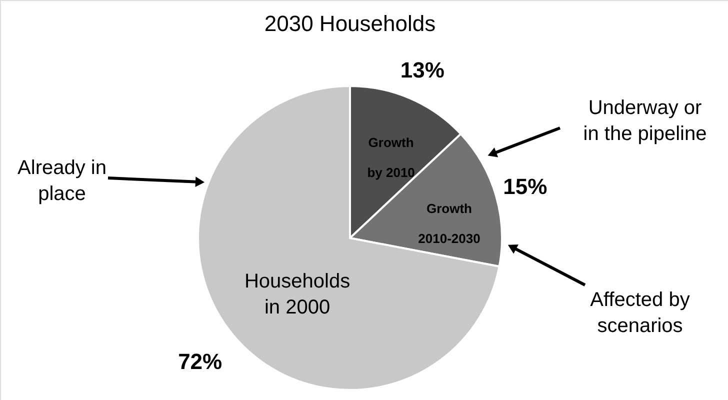 The image size is (728, 400). What do you see at coordinates (449, 223) in the screenshot?
I see `slice-label: Growth 2010-2030` at bounding box center [449, 223].